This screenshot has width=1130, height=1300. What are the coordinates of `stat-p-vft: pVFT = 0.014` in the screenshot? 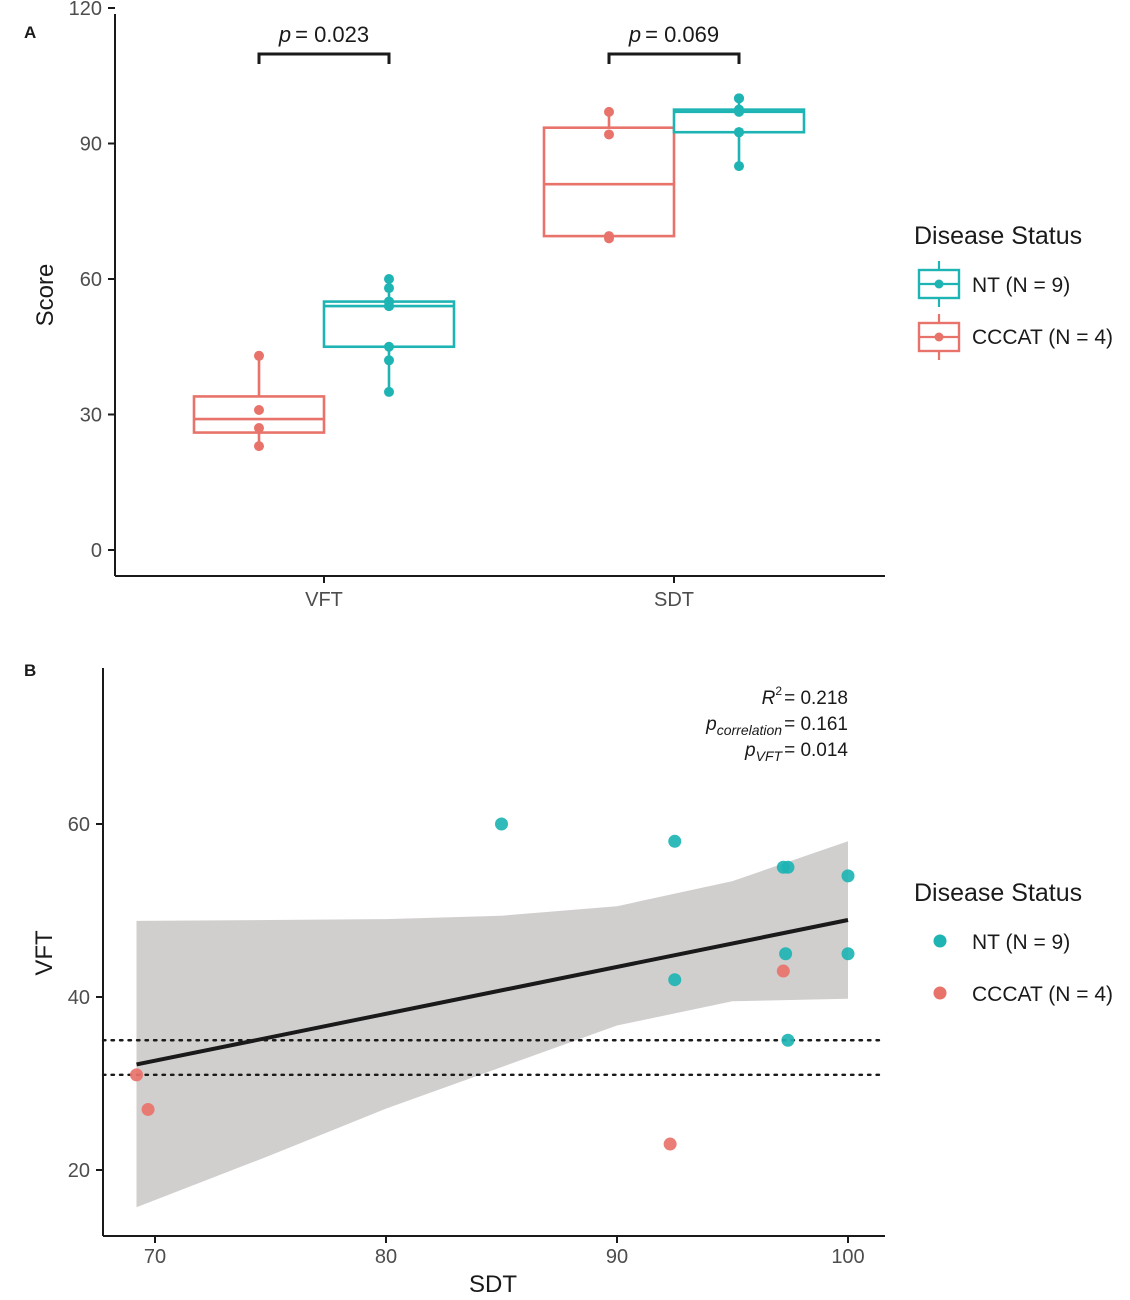 It's located at (796, 752).